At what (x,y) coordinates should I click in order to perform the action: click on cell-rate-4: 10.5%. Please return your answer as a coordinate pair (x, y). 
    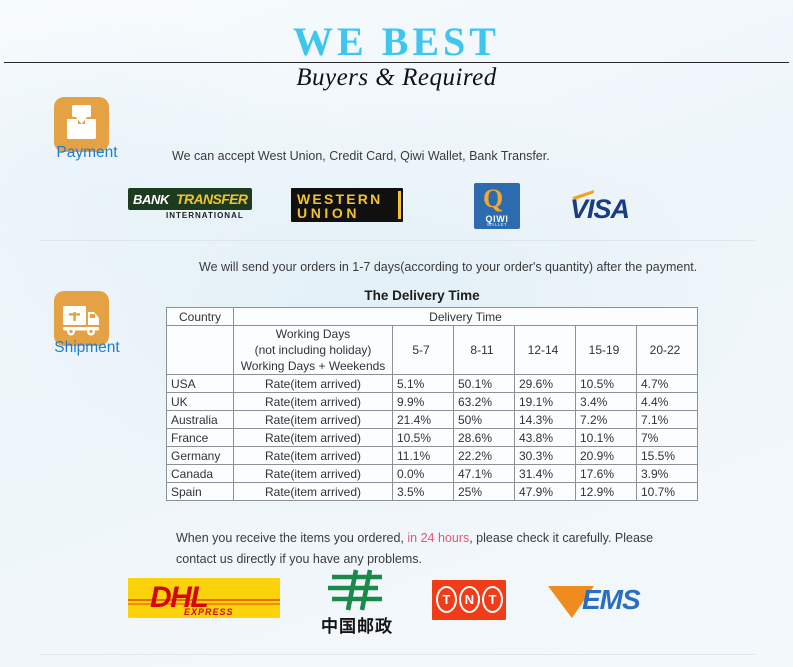
    Looking at the image, I should click on (606, 383).